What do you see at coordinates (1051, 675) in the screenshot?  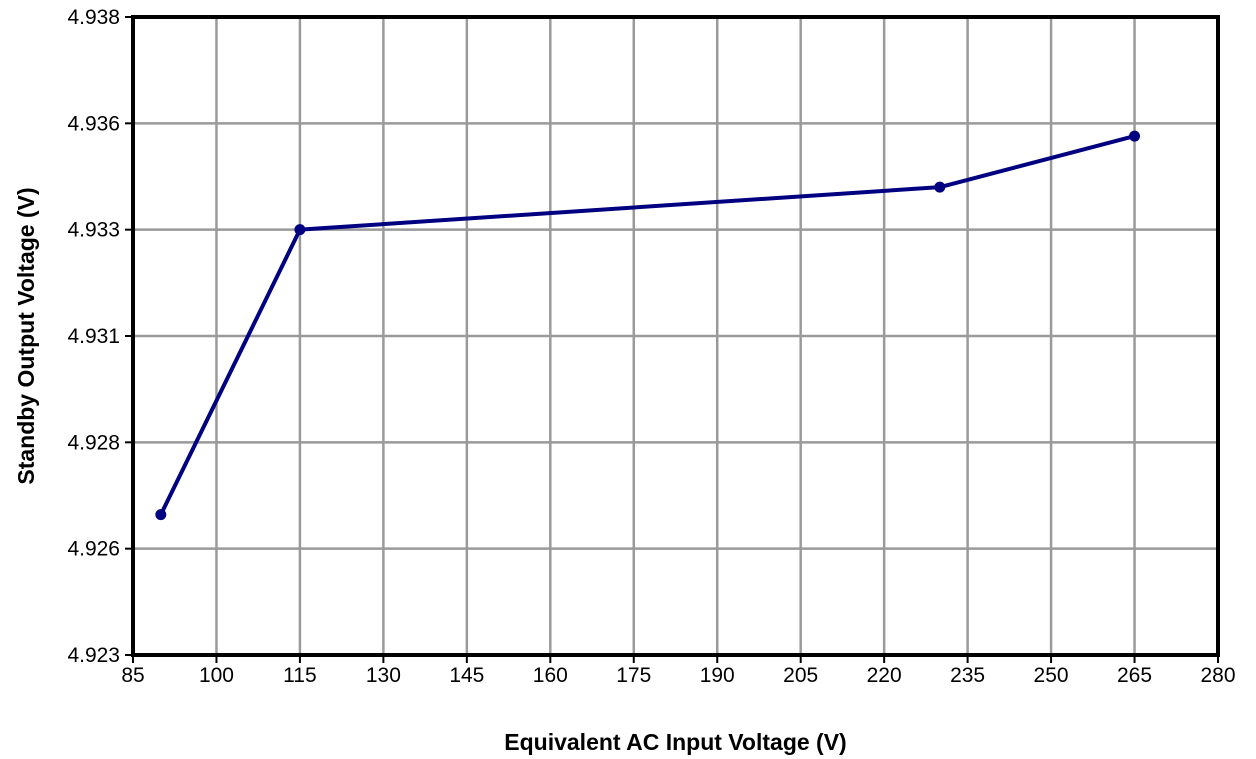 I see `x-tick-label: 250` at bounding box center [1051, 675].